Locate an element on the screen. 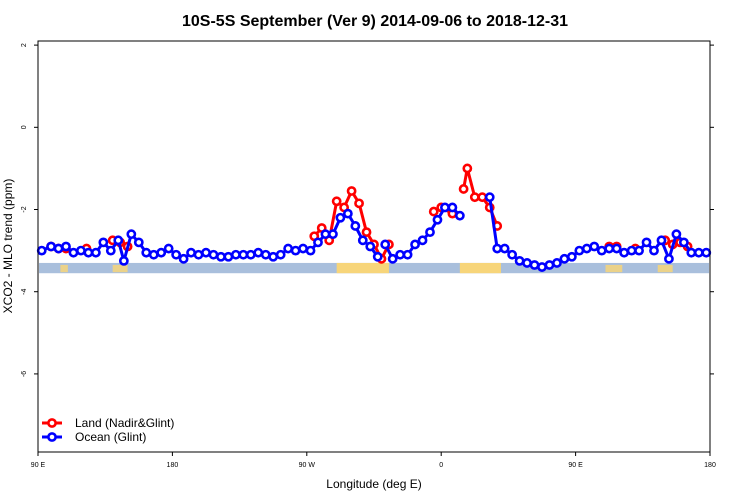  land-legend-marker is located at coordinates (52, 423).